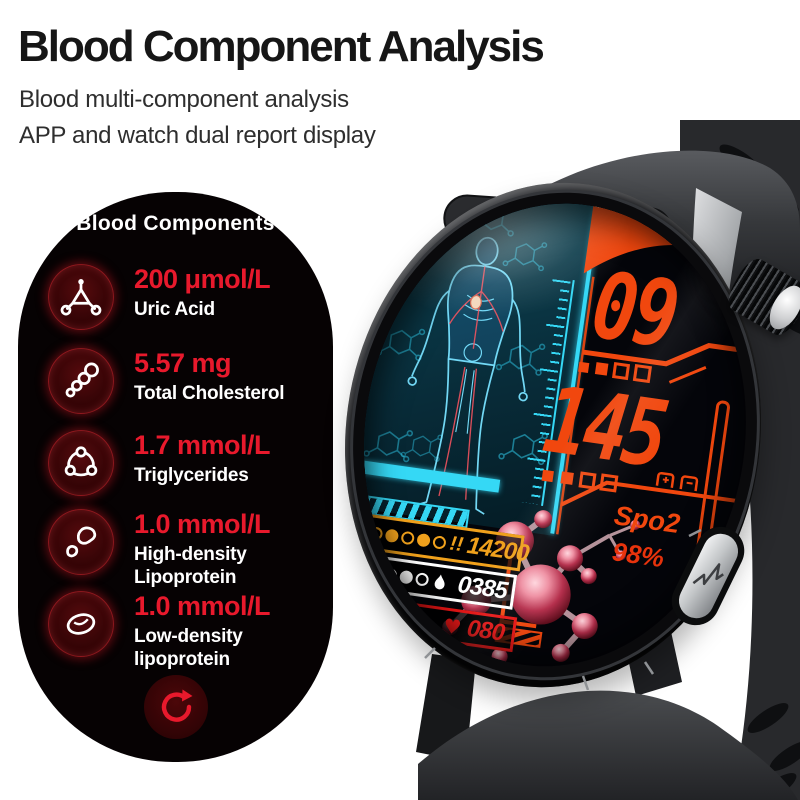 The image size is (800, 800). What do you see at coordinates (485, 630) in the screenshot?
I see `heart-rate-value: 080` at bounding box center [485, 630].